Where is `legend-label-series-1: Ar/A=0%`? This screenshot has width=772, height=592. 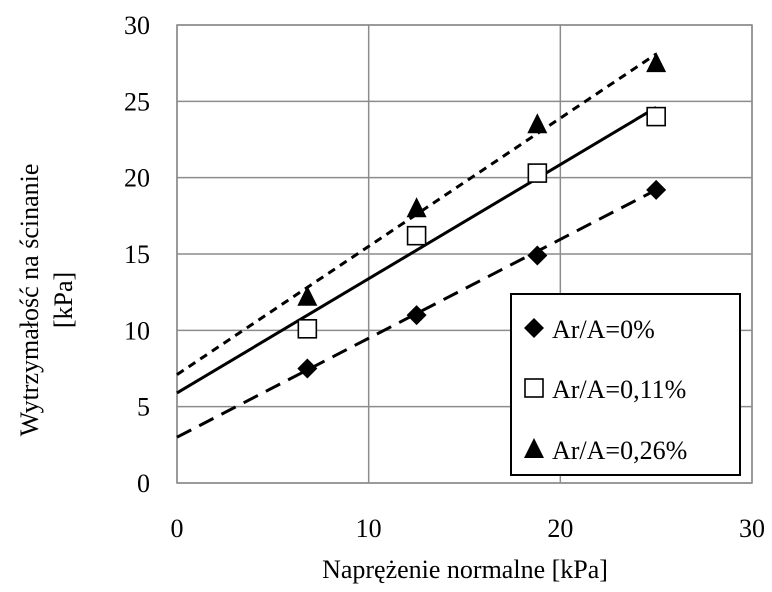
legend-label-series-1: Ar/A=0% is located at coordinates (603, 329).